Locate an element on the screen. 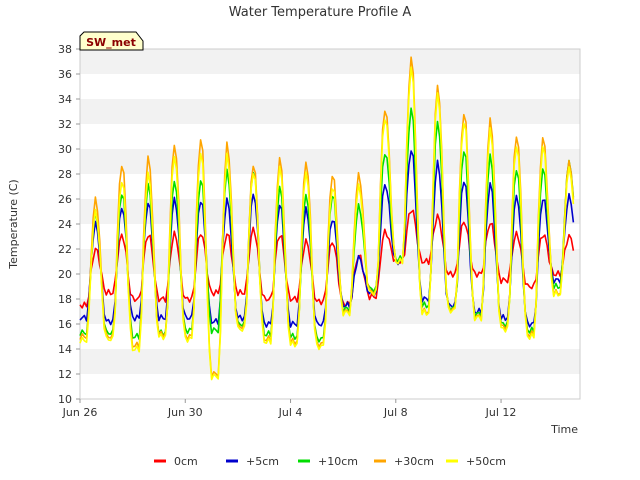 This screenshot has width=640, height=480. y-tick-label: 20 is located at coordinates (65, 274).